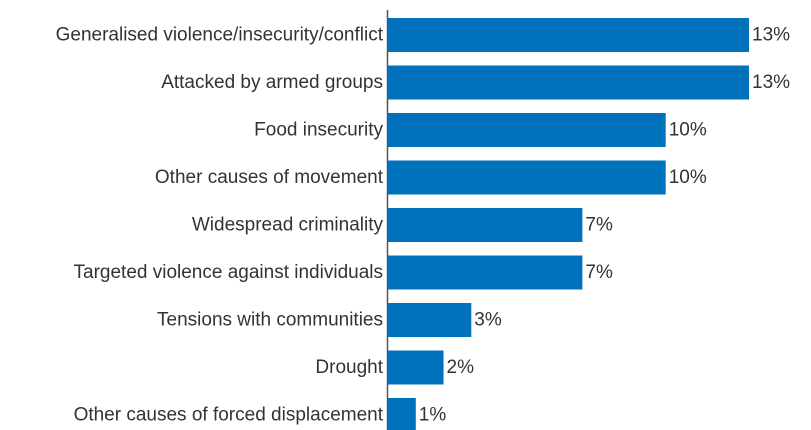 This screenshot has width=811, height=430. Describe the element at coordinates (228, 272) in the screenshot. I see `category-label-5: Targeted violence against individuals` at that location.